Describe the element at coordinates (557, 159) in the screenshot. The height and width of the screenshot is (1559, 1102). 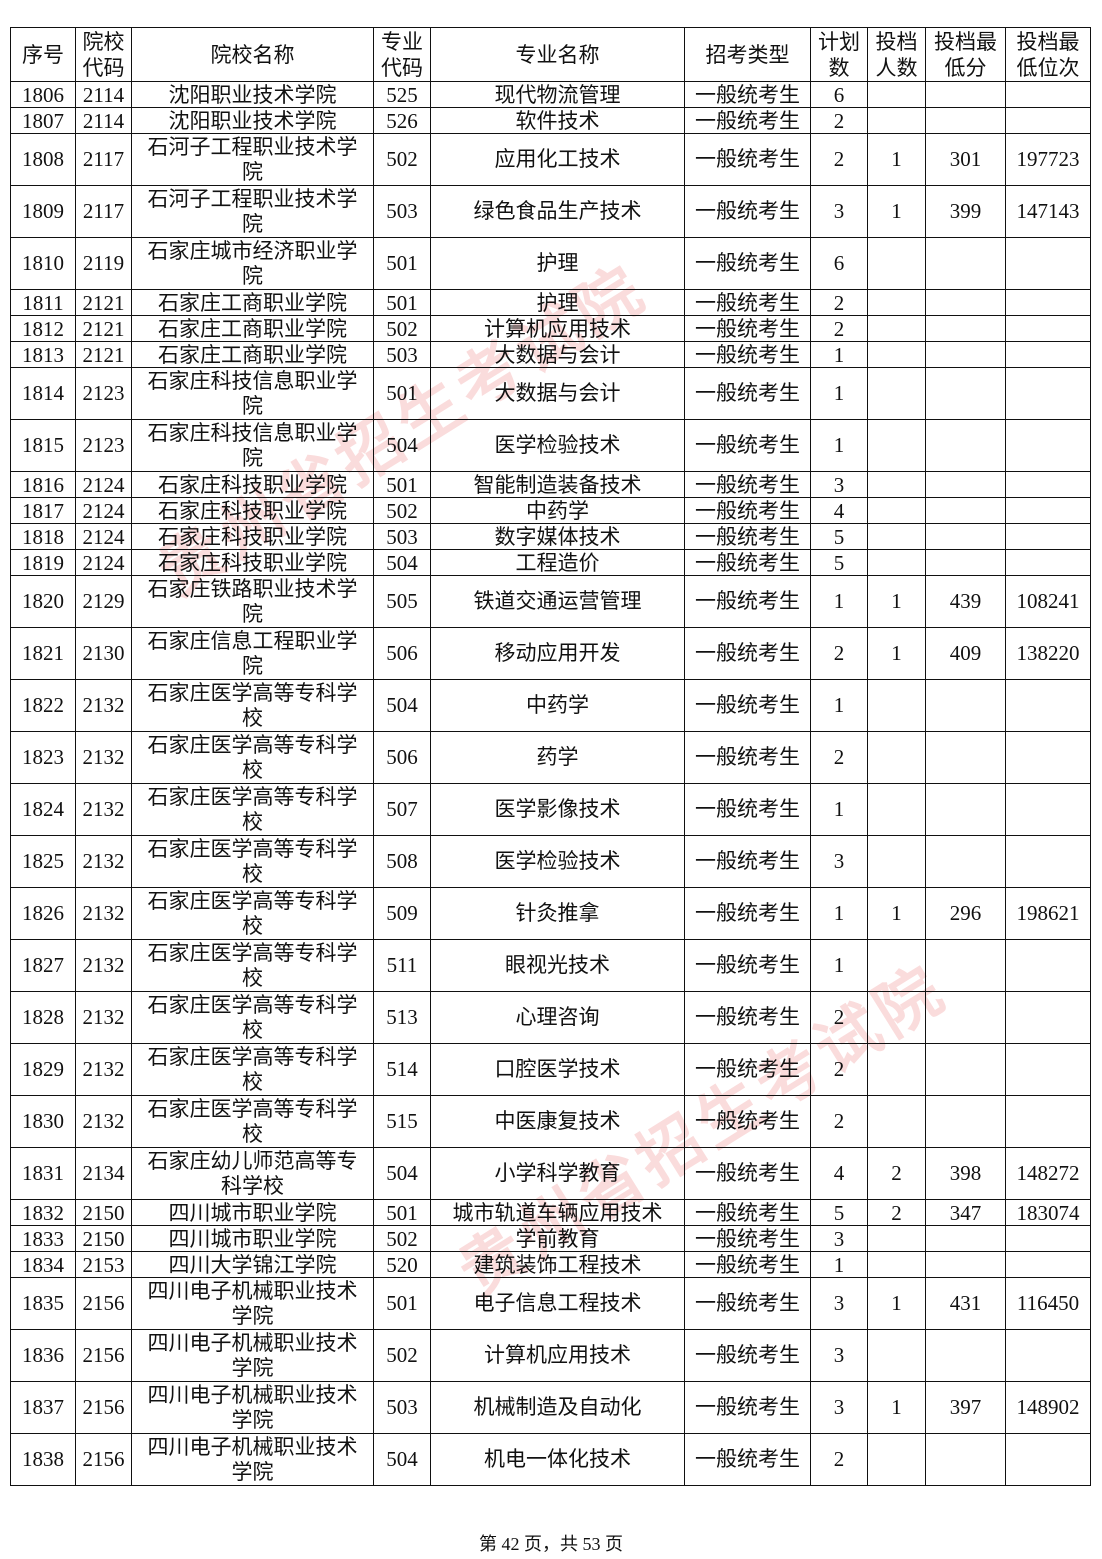
I see `cell-major-name: 应用化工技术` at that location.